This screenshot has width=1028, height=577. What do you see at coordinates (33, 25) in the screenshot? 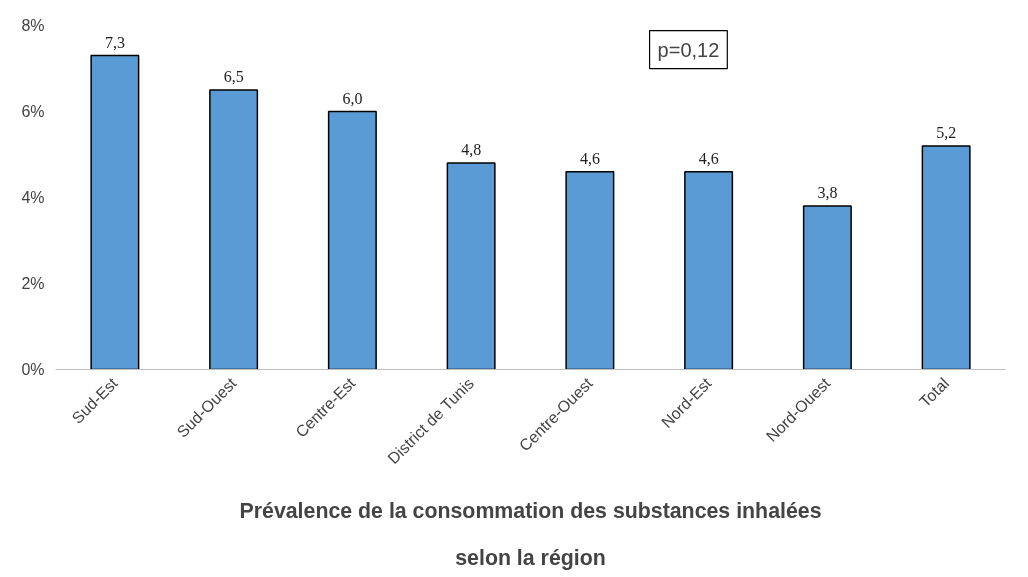
I see `y-tick-label: 8%` at bounding box center [33, 25].